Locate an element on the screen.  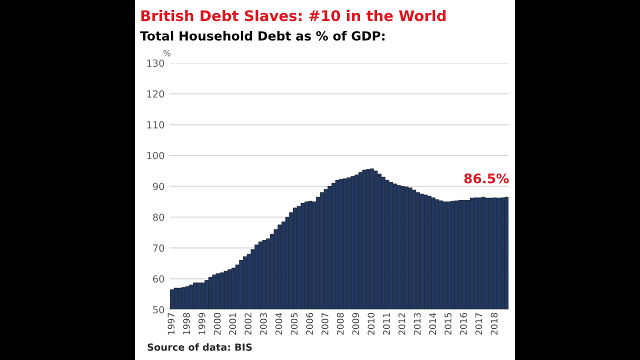
x-tick-label: 1997 is located at coordinates (171, 323).